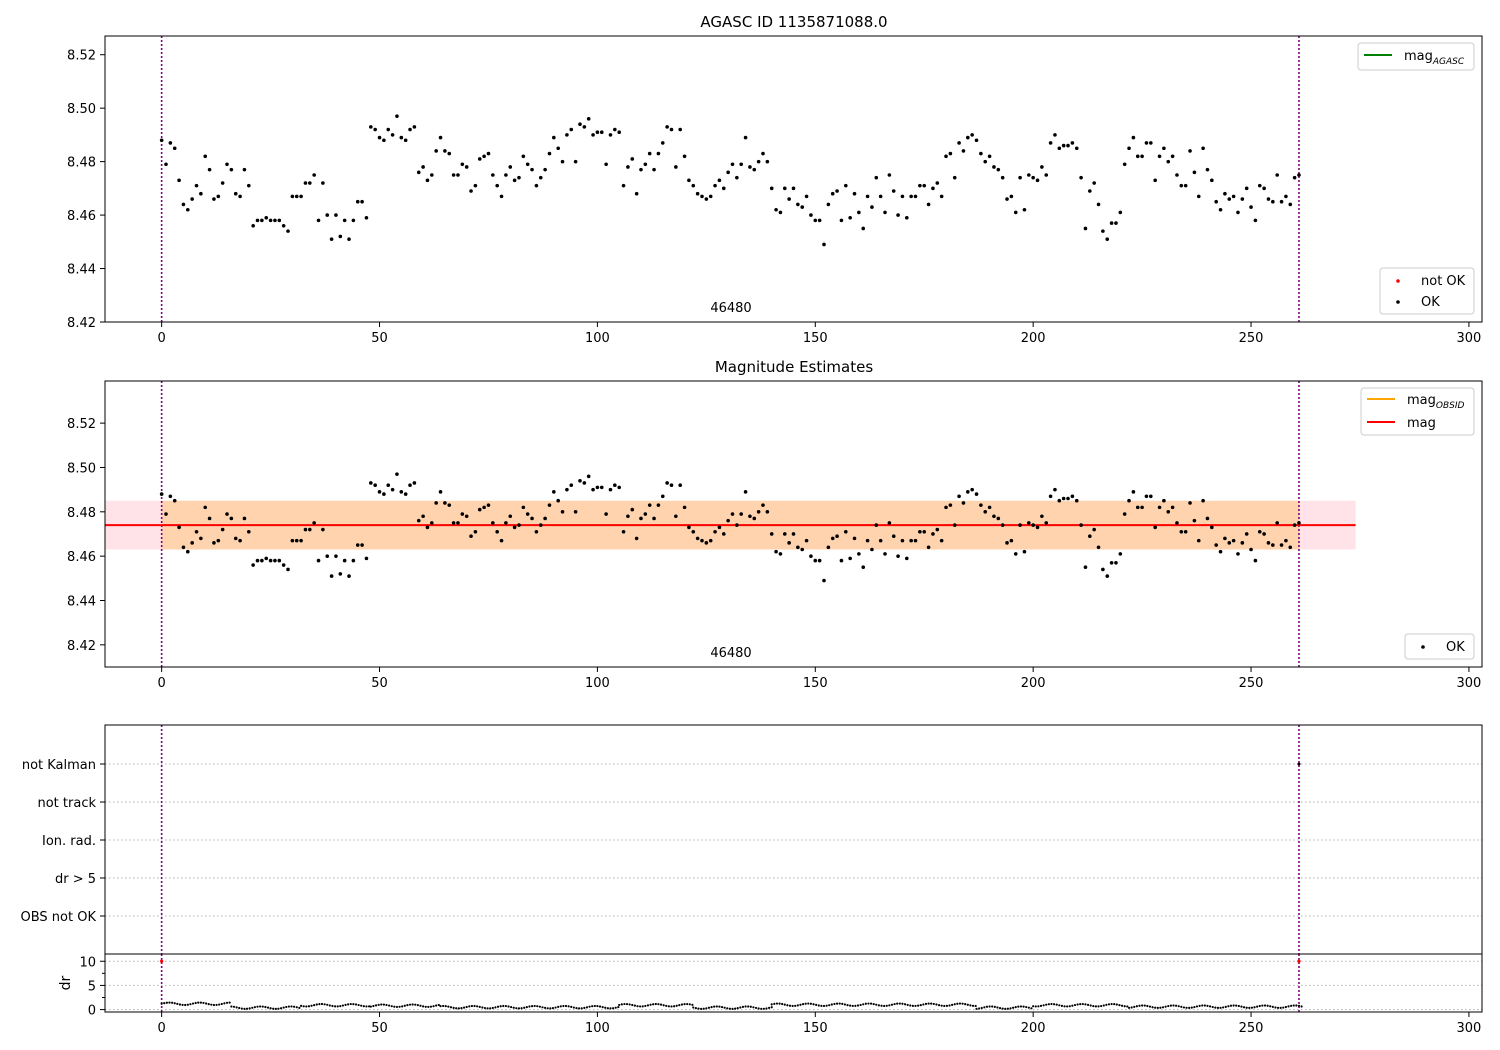 This screenshot has width=1500, height=1050. What do you see at coordinates (1439, 646) in the screenshot?
I see `legend-points: OK` at bounding box center [1439, 646].